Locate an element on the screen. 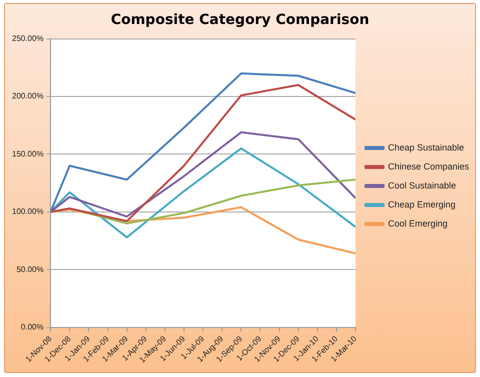 This screenshot has width=480, height=377. legend-label: Cheap Sustainable is located at coordinates (426, 147).